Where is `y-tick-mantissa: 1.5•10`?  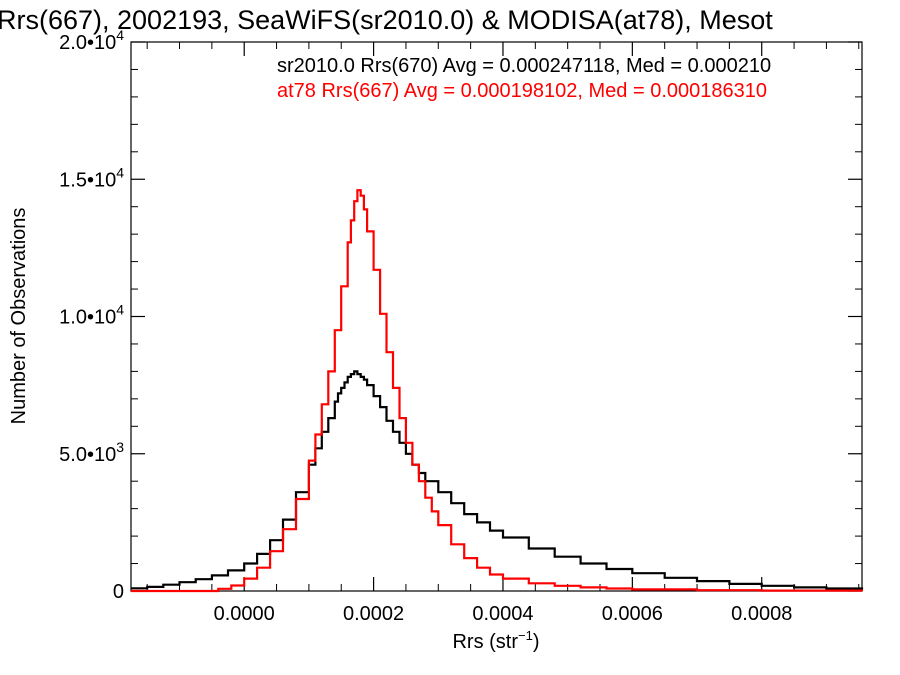 y-tick-mantissa: 1.5•10 is located at coordinates (87, 180).